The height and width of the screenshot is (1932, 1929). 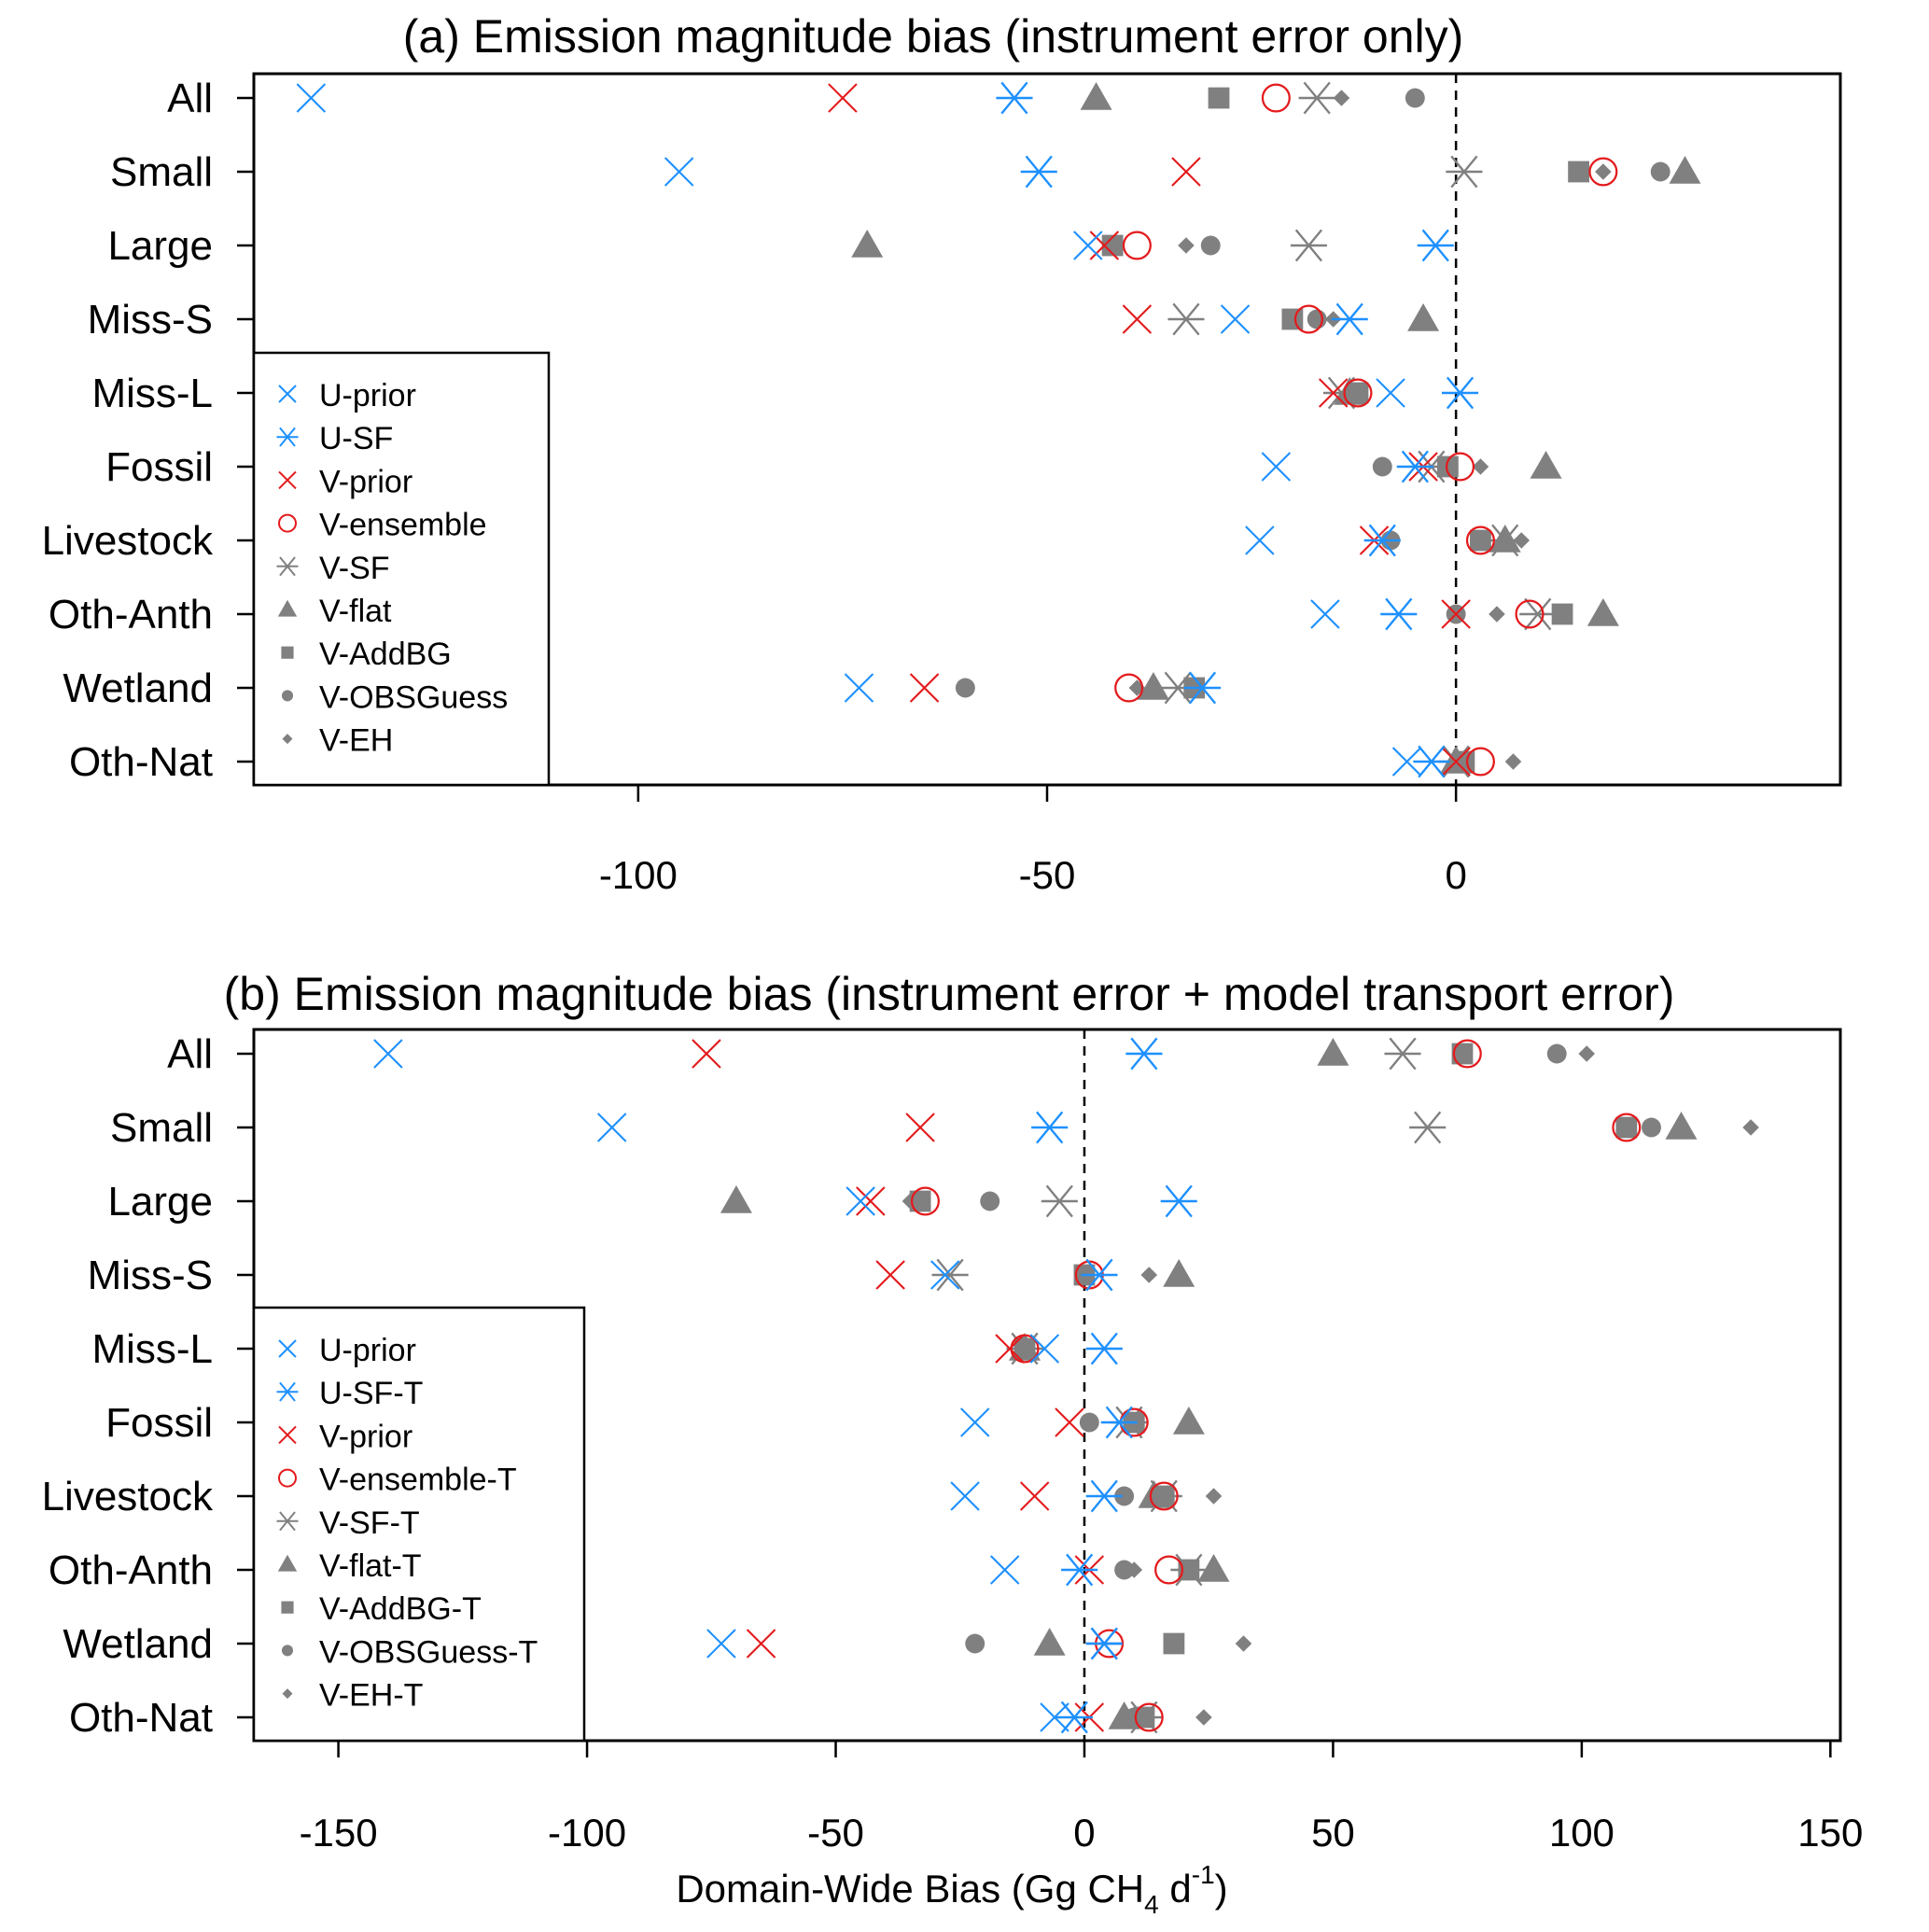 I want to click on x-axis-title: Domain-Wide Bias (Gg CH4 d-1), so click(x=952, y=1889).